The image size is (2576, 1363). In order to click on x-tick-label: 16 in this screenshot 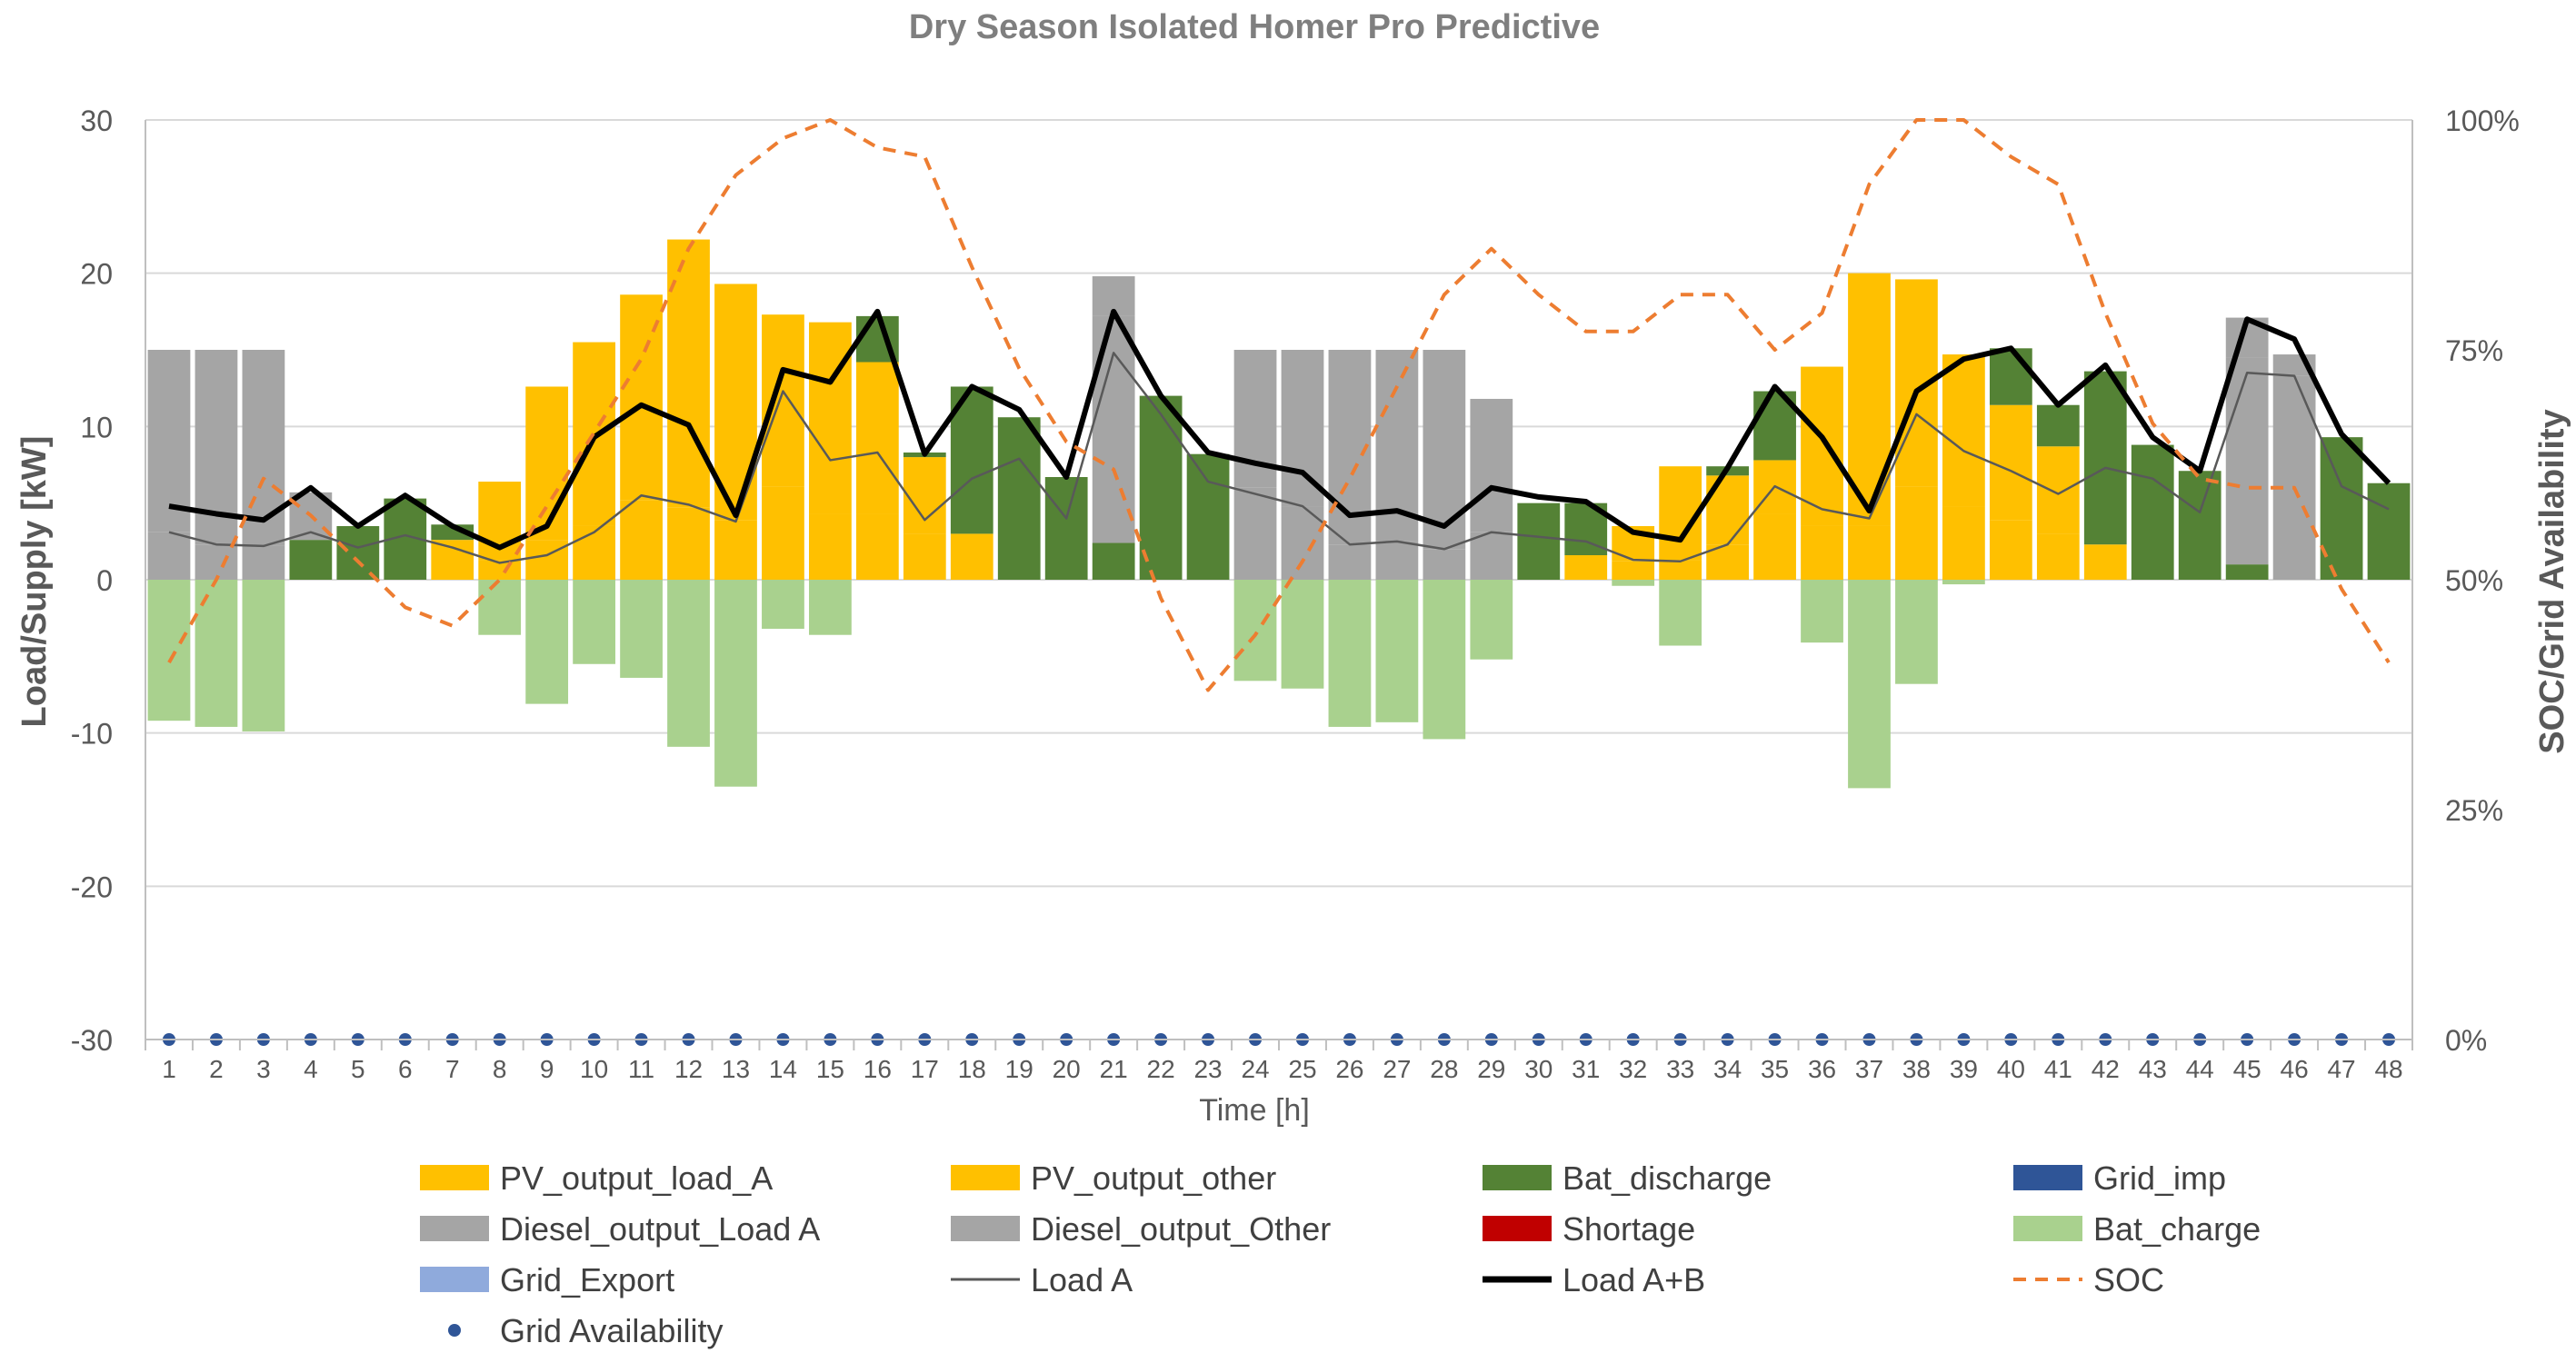, I will do `click(878, 1069)`.